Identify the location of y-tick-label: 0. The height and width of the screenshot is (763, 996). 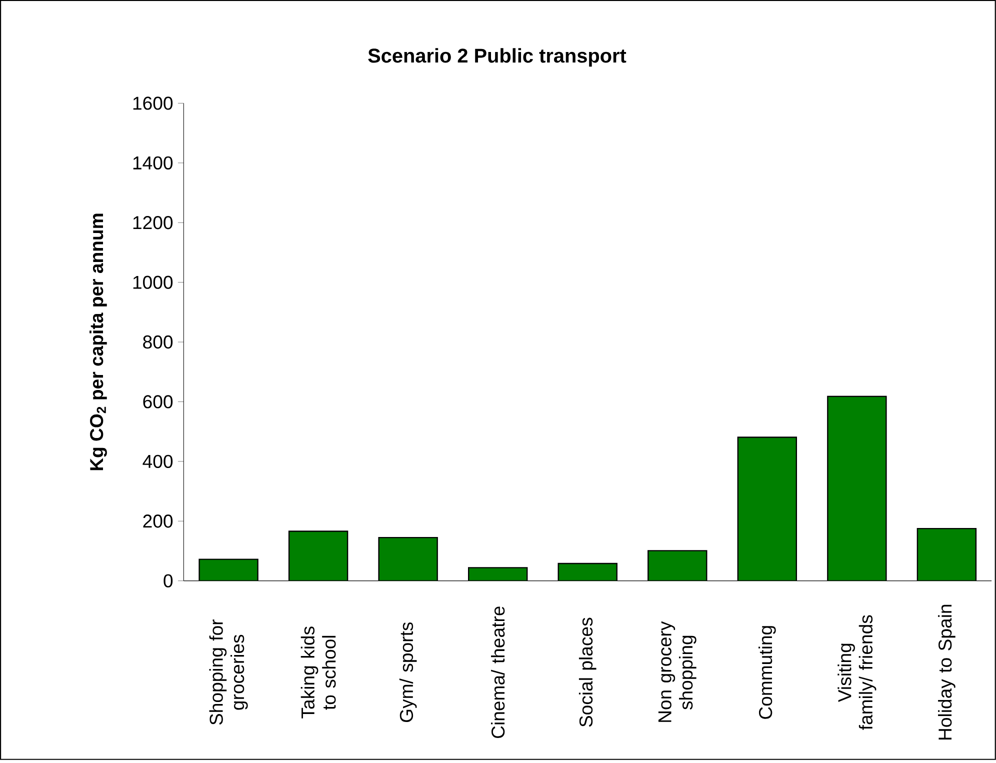
(168, 581).